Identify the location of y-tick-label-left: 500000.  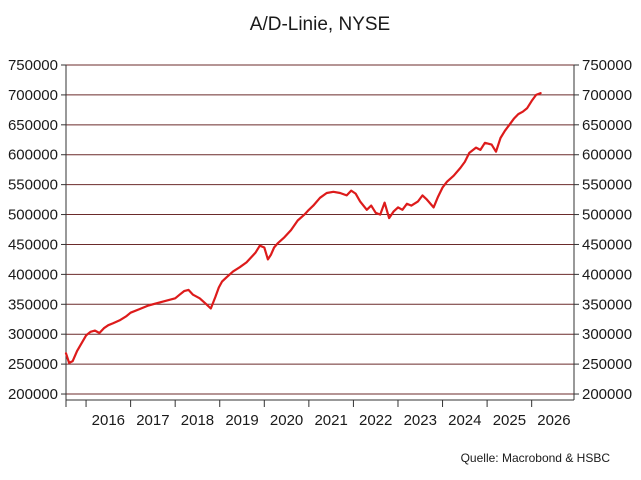
(33, 215).